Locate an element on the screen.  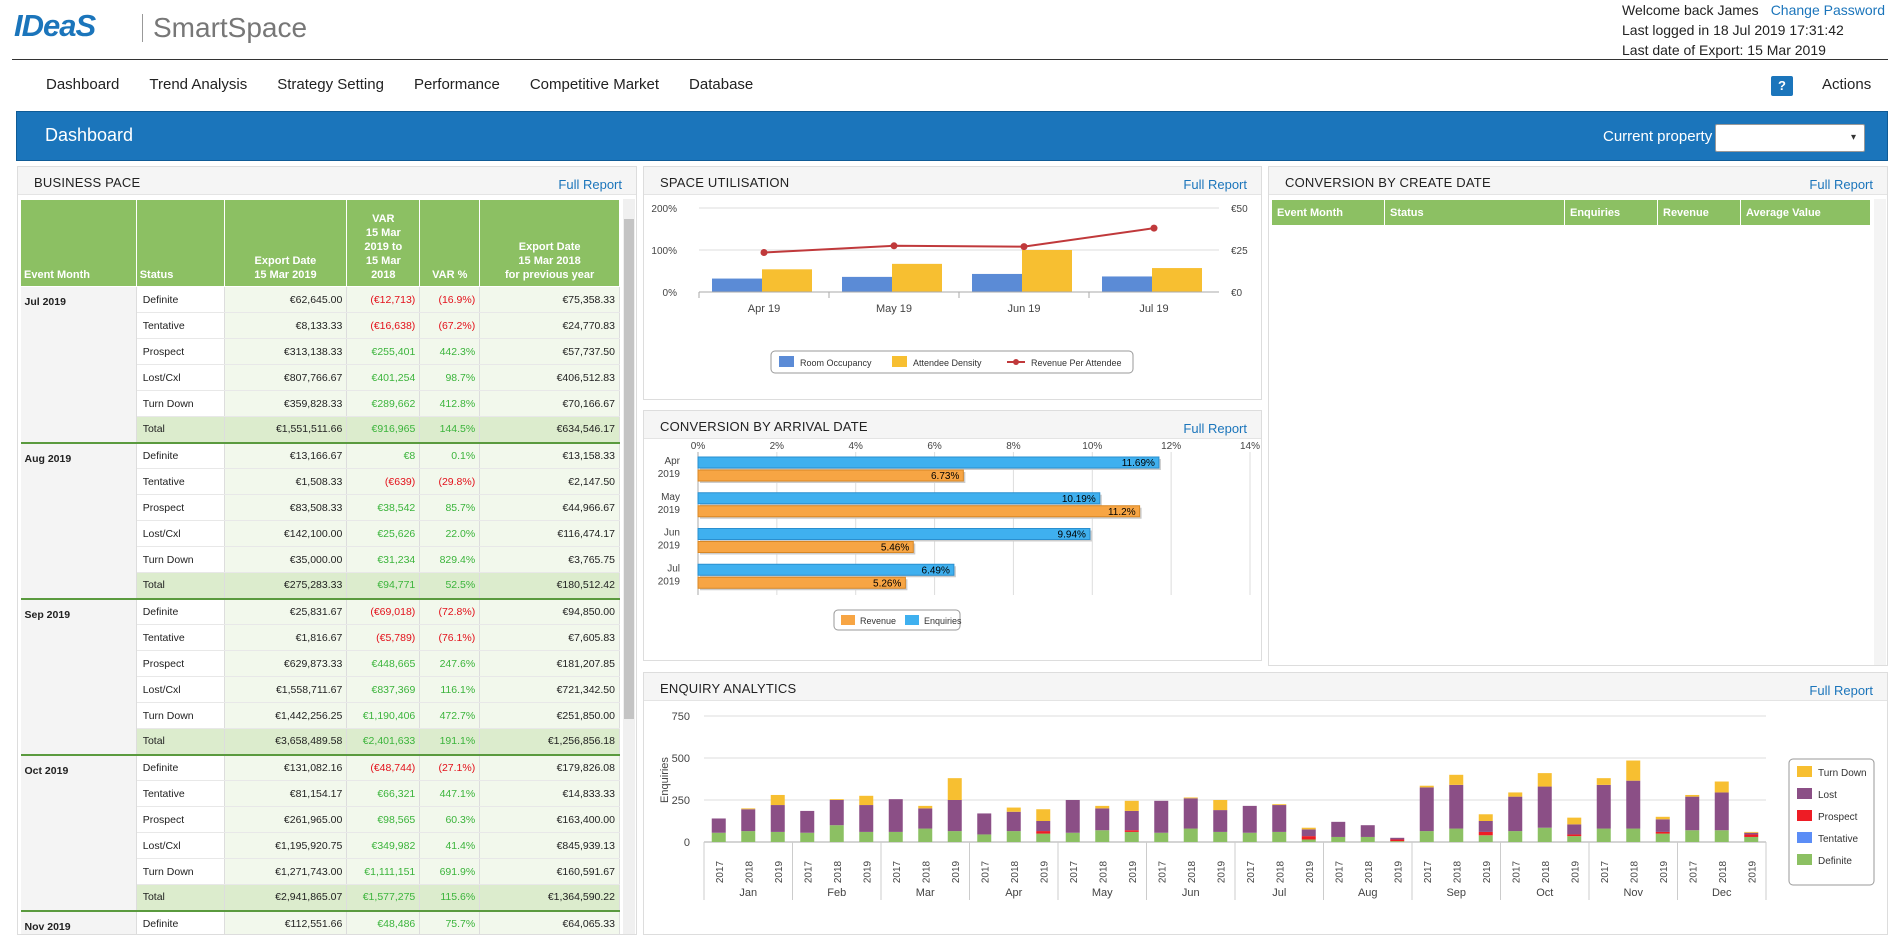
export-value-cell: €1,442,256.25 is located at coordinates (286, 715).